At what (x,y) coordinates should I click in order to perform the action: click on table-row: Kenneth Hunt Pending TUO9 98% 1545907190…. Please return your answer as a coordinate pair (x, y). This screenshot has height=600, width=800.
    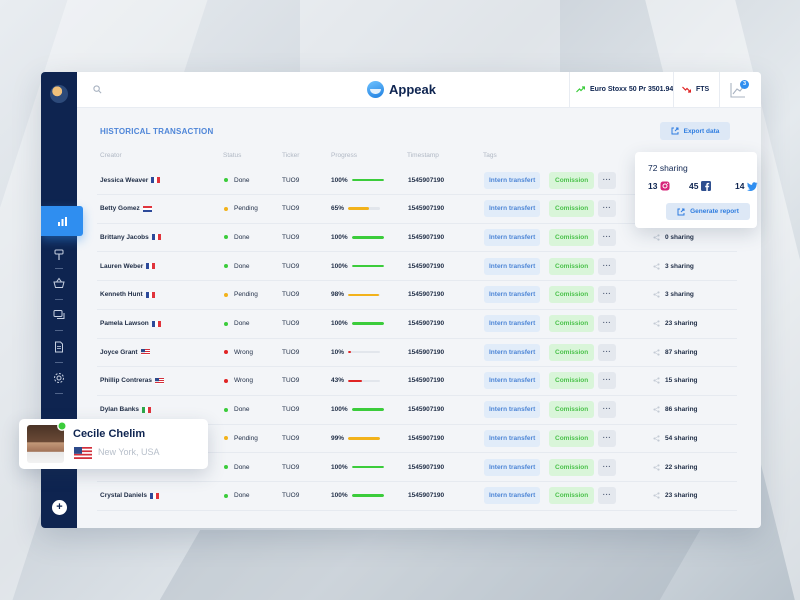
    Looking at the image, I should click on (417, 295).